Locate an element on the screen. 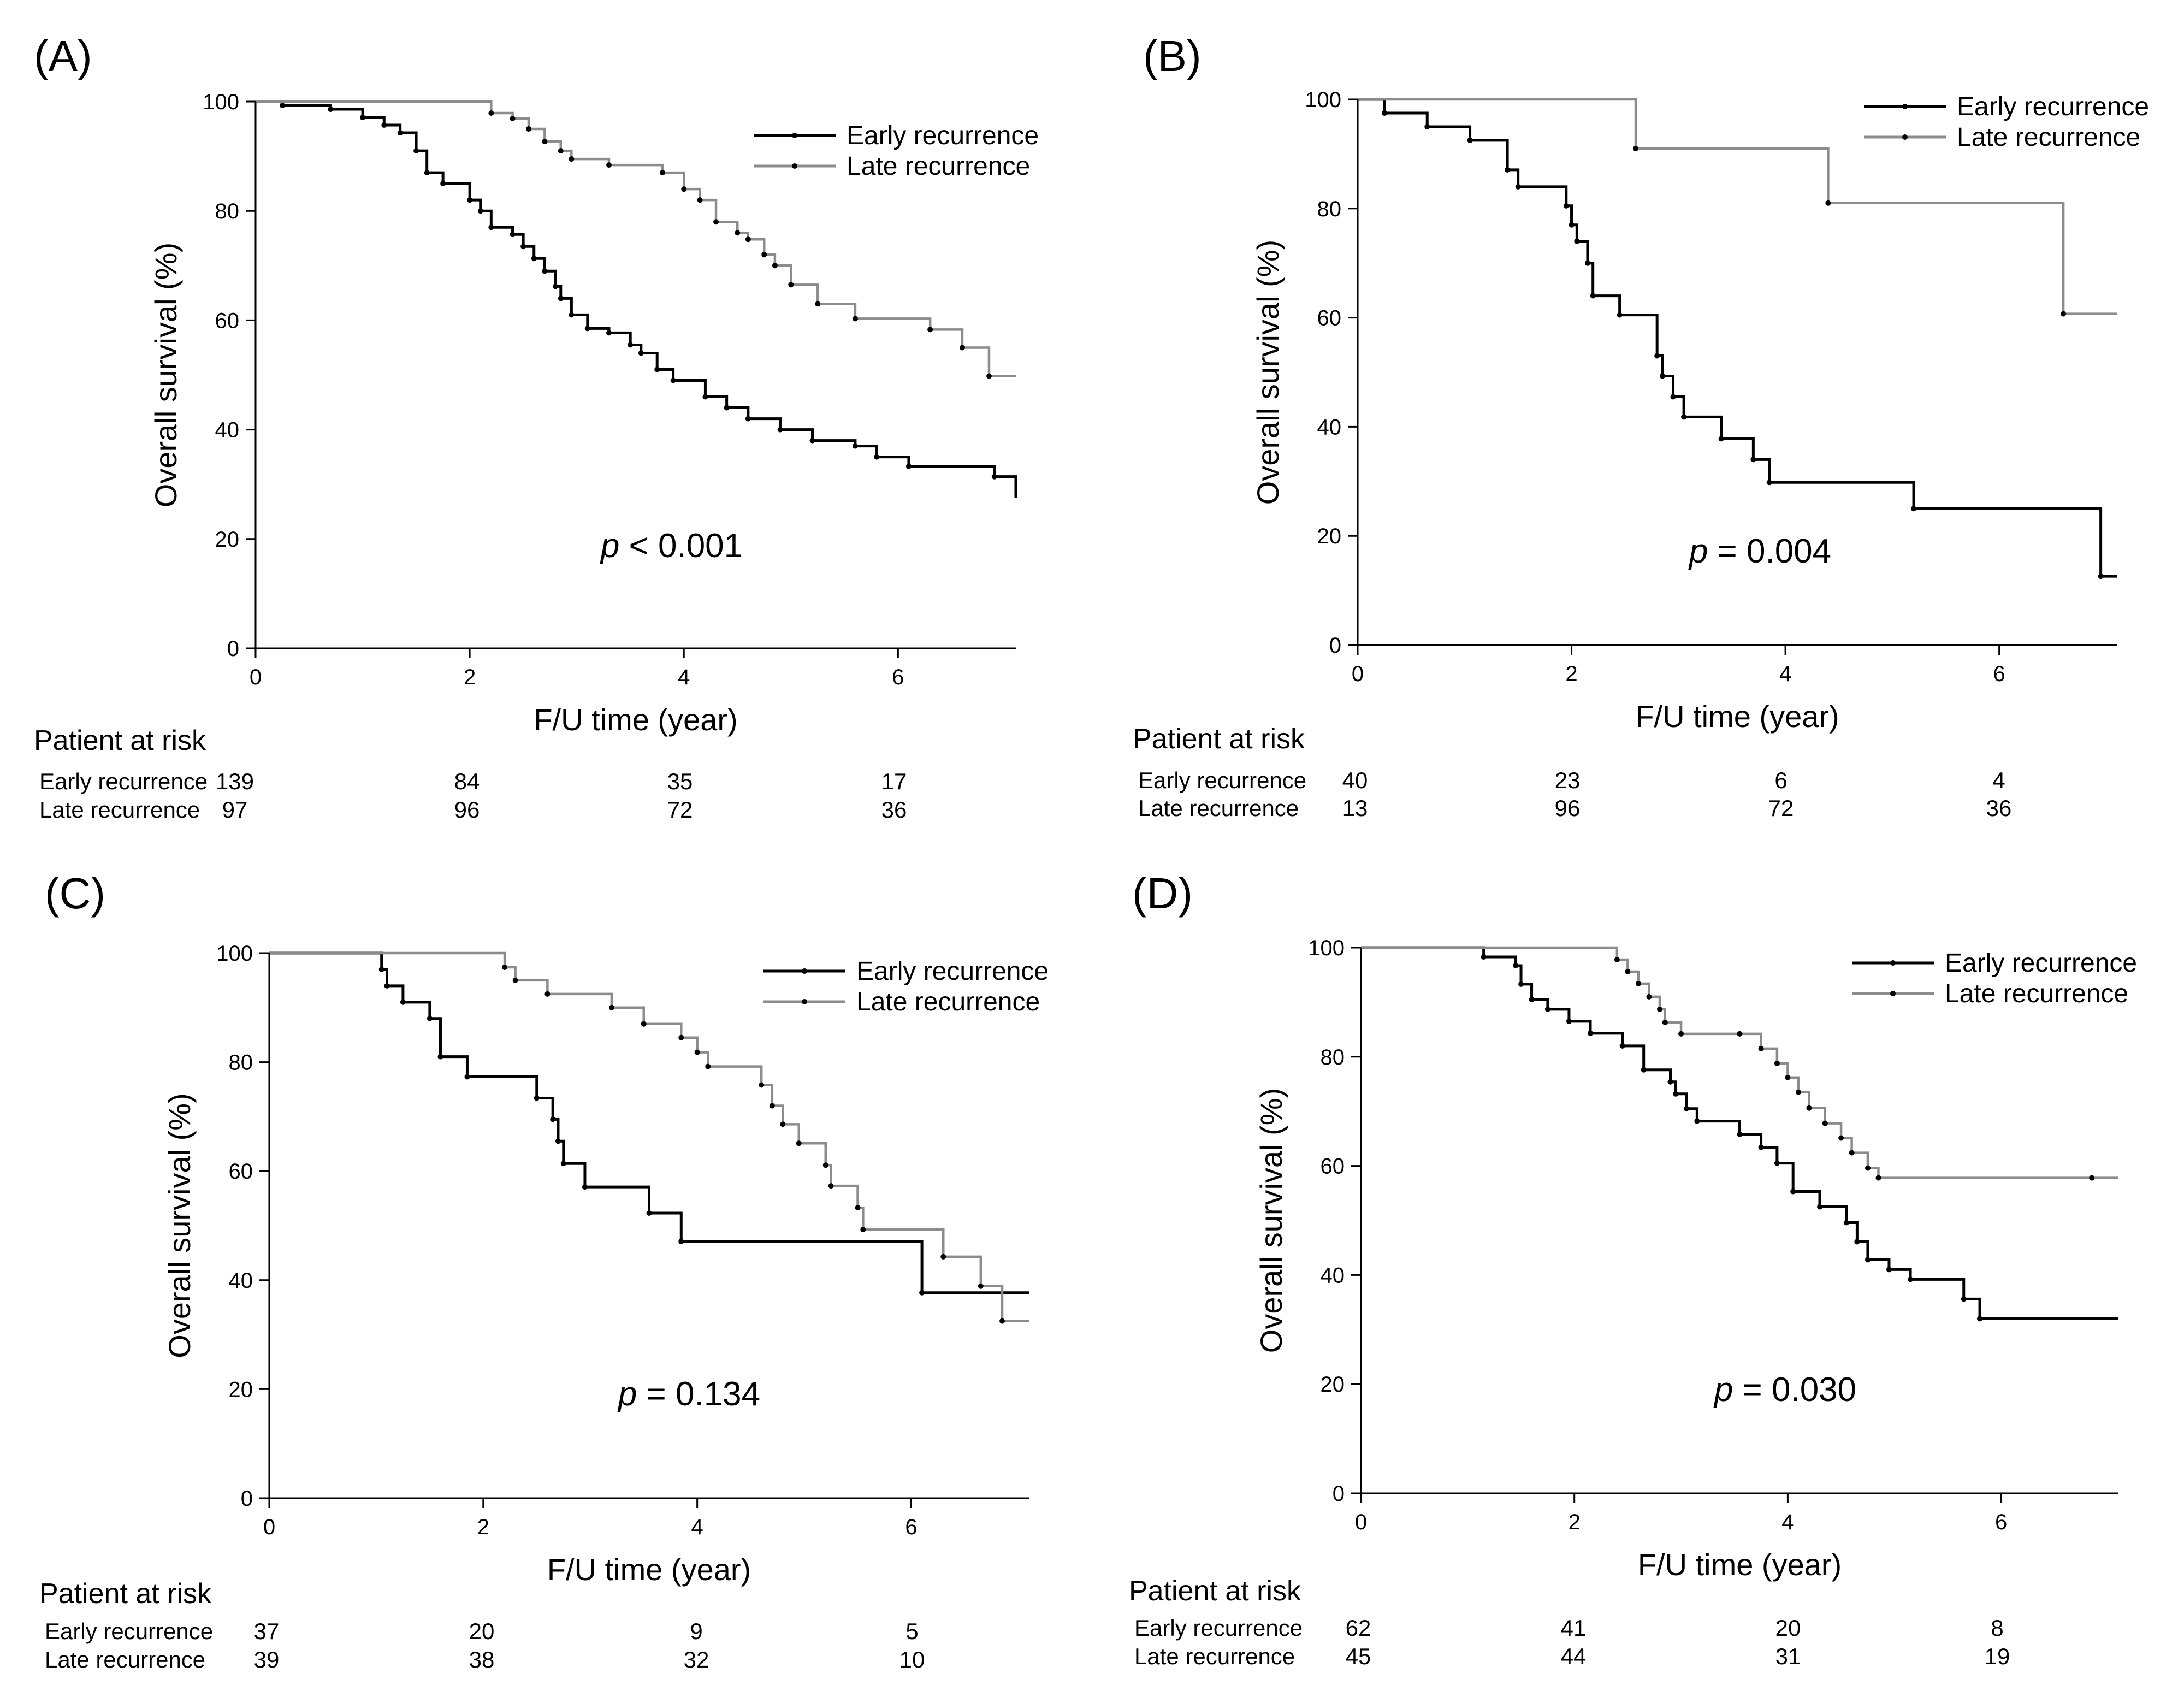  risk-table-title: Patient at risk is located at coordinates (125, 1594).